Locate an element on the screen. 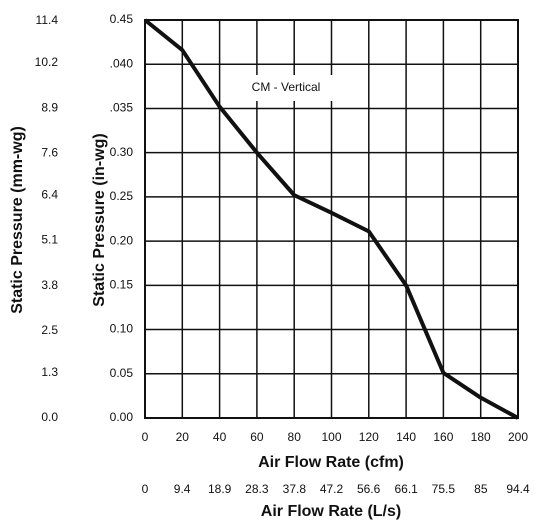 This screenshot has height=523, width=537. x-tick-label: 200 is located at coordinates (518, 437).